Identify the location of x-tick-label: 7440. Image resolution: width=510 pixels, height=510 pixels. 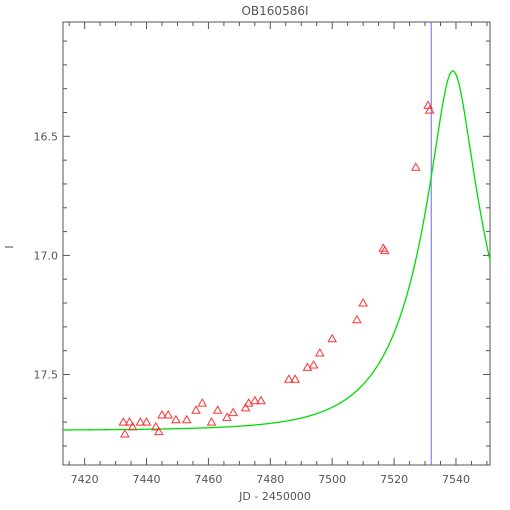
(147, 479).